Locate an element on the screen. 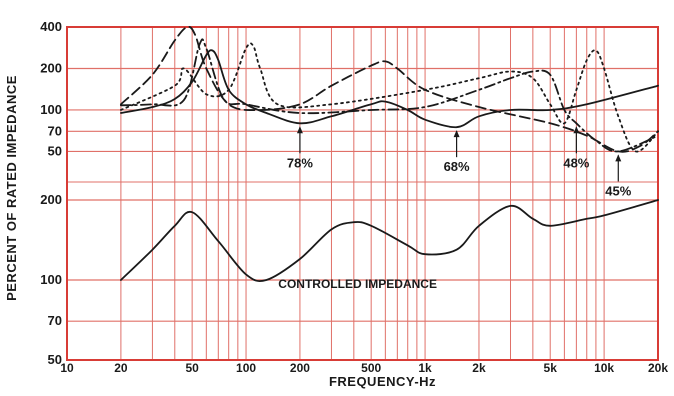  annotation-label: 78% is located at coordinates (300, 162).